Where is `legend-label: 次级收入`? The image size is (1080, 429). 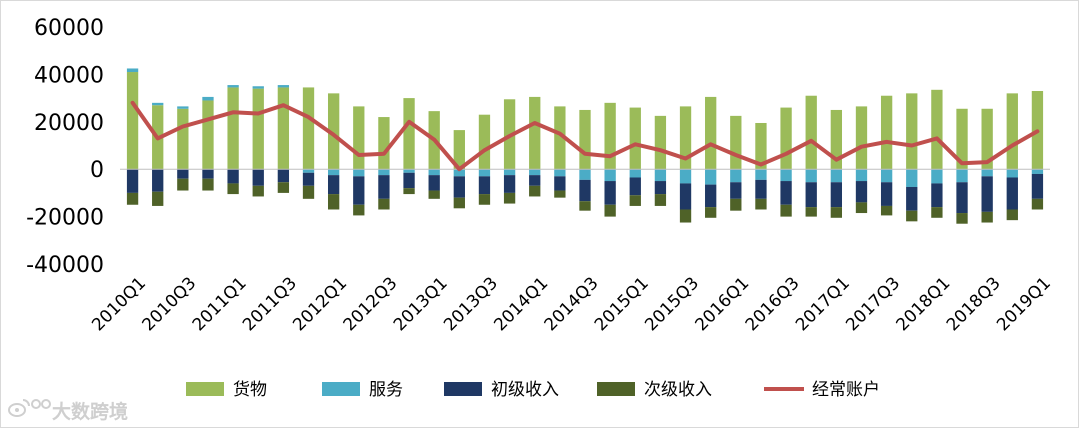 legend-label: 次级收入 is located at coordinates (678, 390).